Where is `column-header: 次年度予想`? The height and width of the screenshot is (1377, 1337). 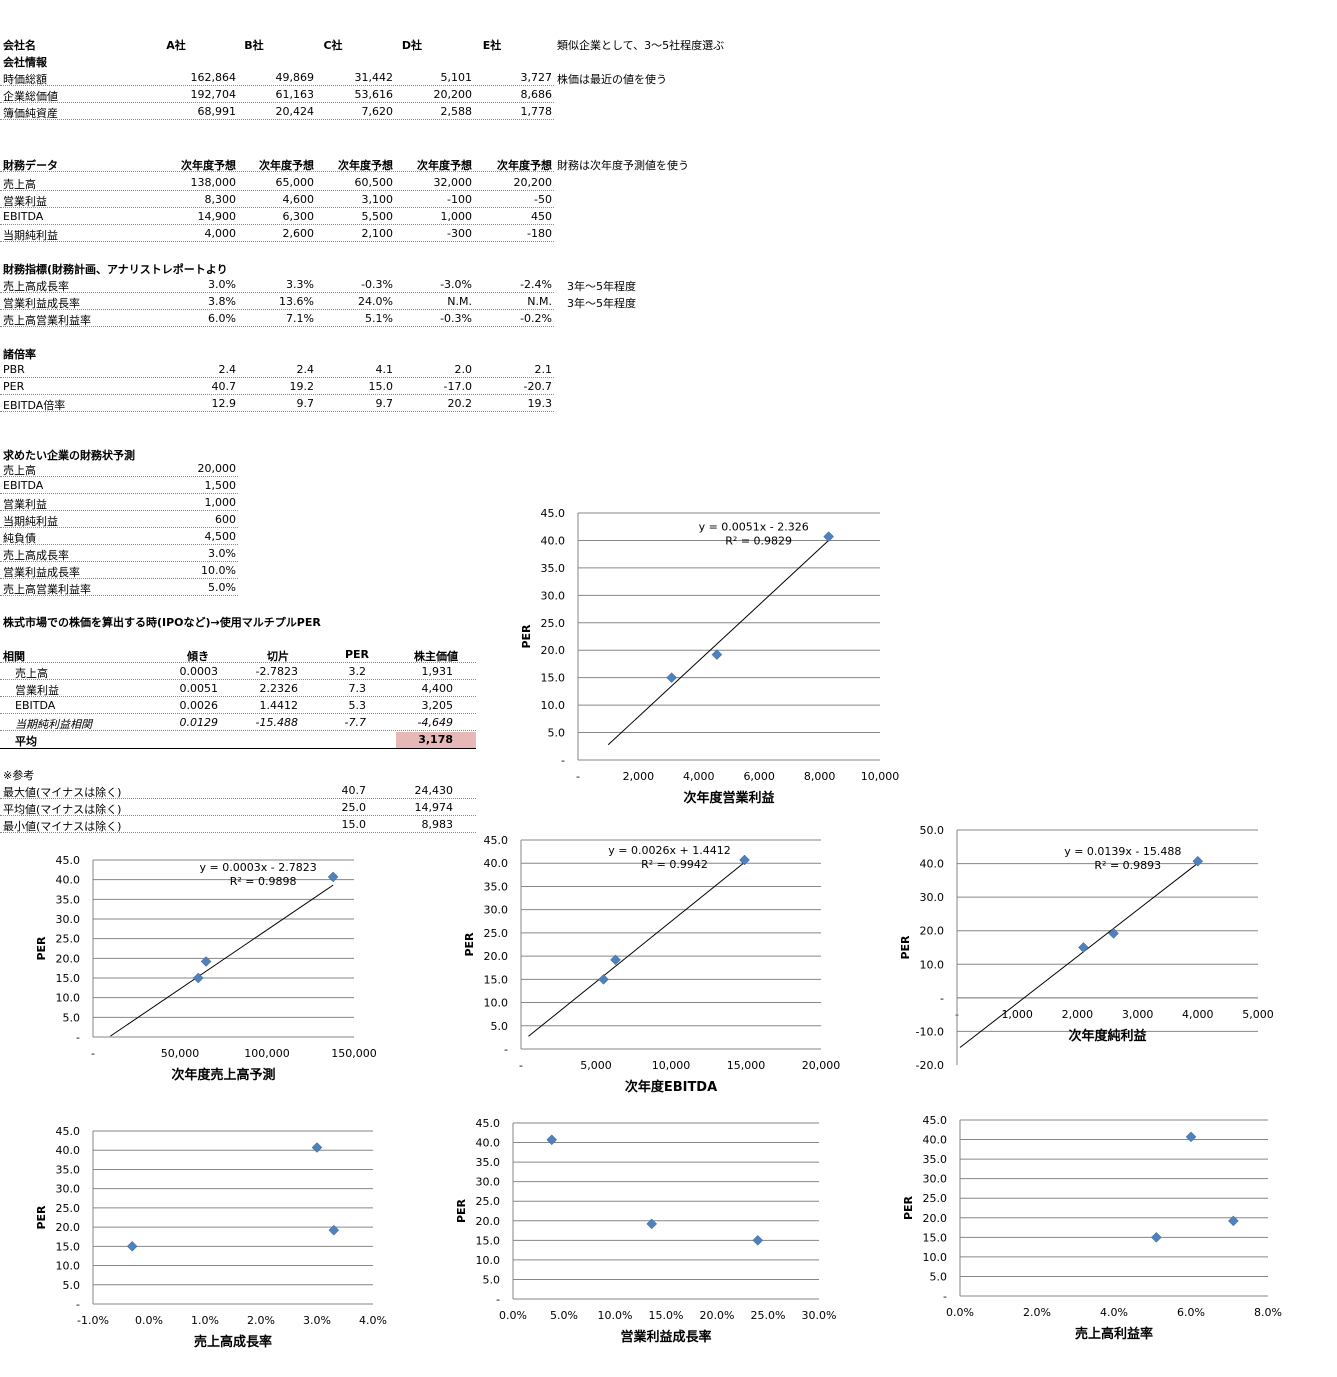 column-header: 次年度予想 is located at coordinates (444, 165).